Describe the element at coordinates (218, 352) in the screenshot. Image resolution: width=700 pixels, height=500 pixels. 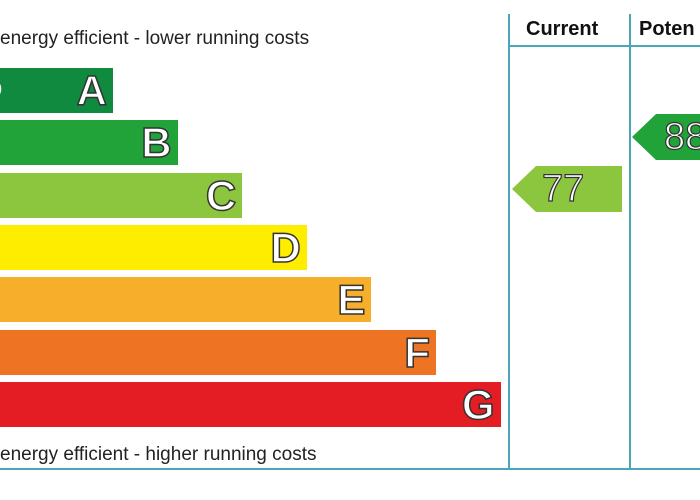
I see `band-f: )F` at that location.